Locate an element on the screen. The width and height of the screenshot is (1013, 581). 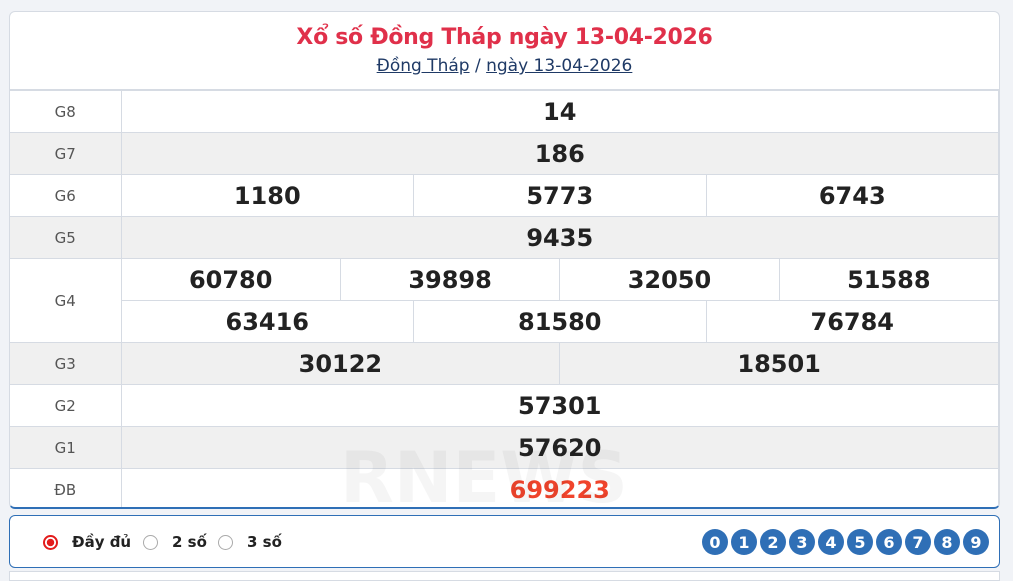
breadcrumb: Đồng Tháp / ngày 13-04-2026 is located at coordinates (504, 66).